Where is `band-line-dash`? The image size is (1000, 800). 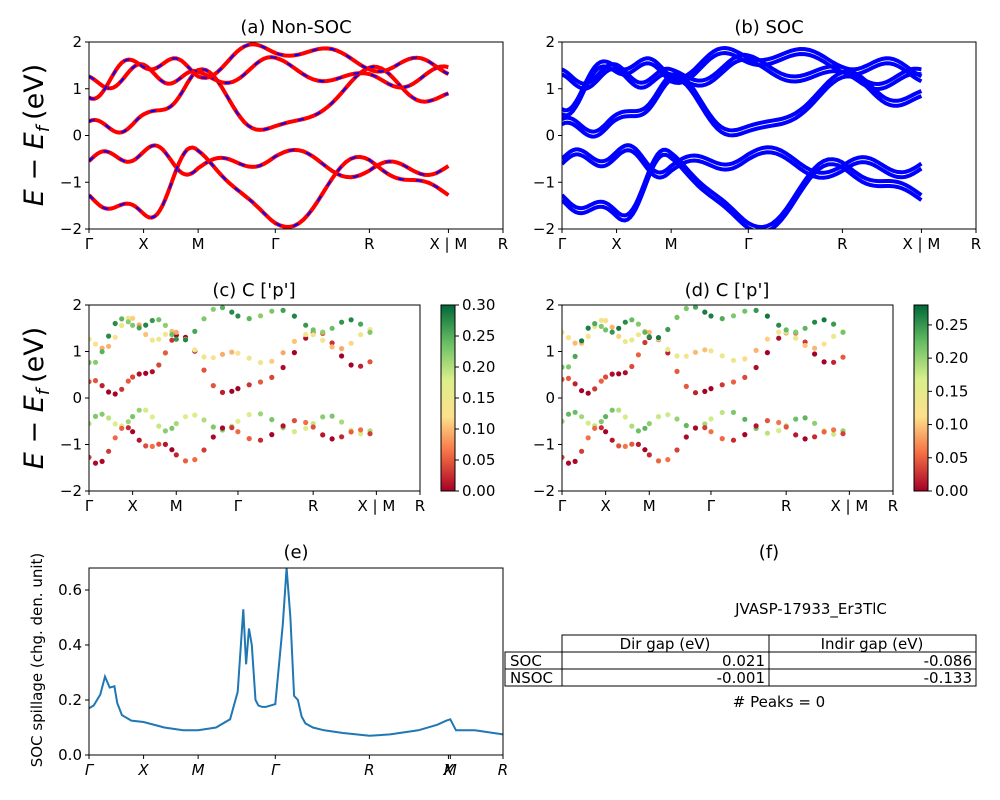 band-line-dash is located at coordinates (269, 99).